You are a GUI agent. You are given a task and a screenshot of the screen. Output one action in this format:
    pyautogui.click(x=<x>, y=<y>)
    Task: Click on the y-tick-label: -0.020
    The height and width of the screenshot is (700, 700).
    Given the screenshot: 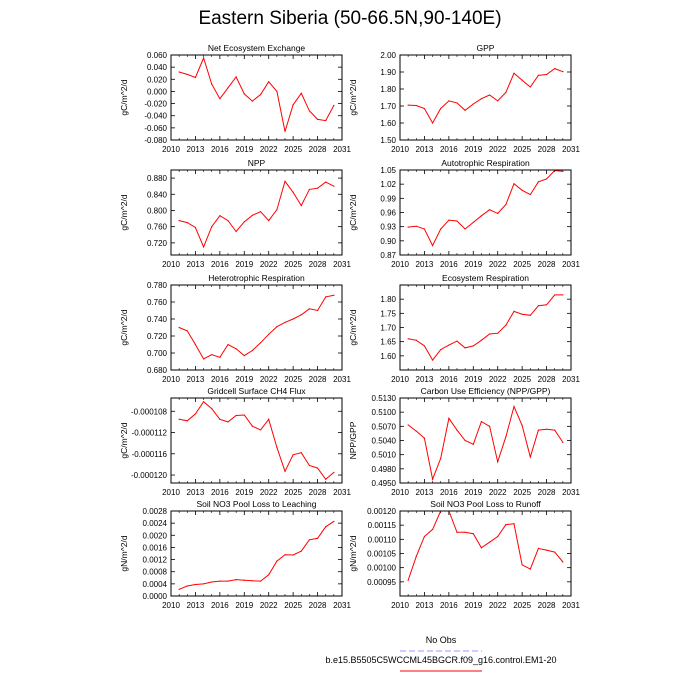 What is the action you would take?
    pyautogui.click(x=155, y=104)
    